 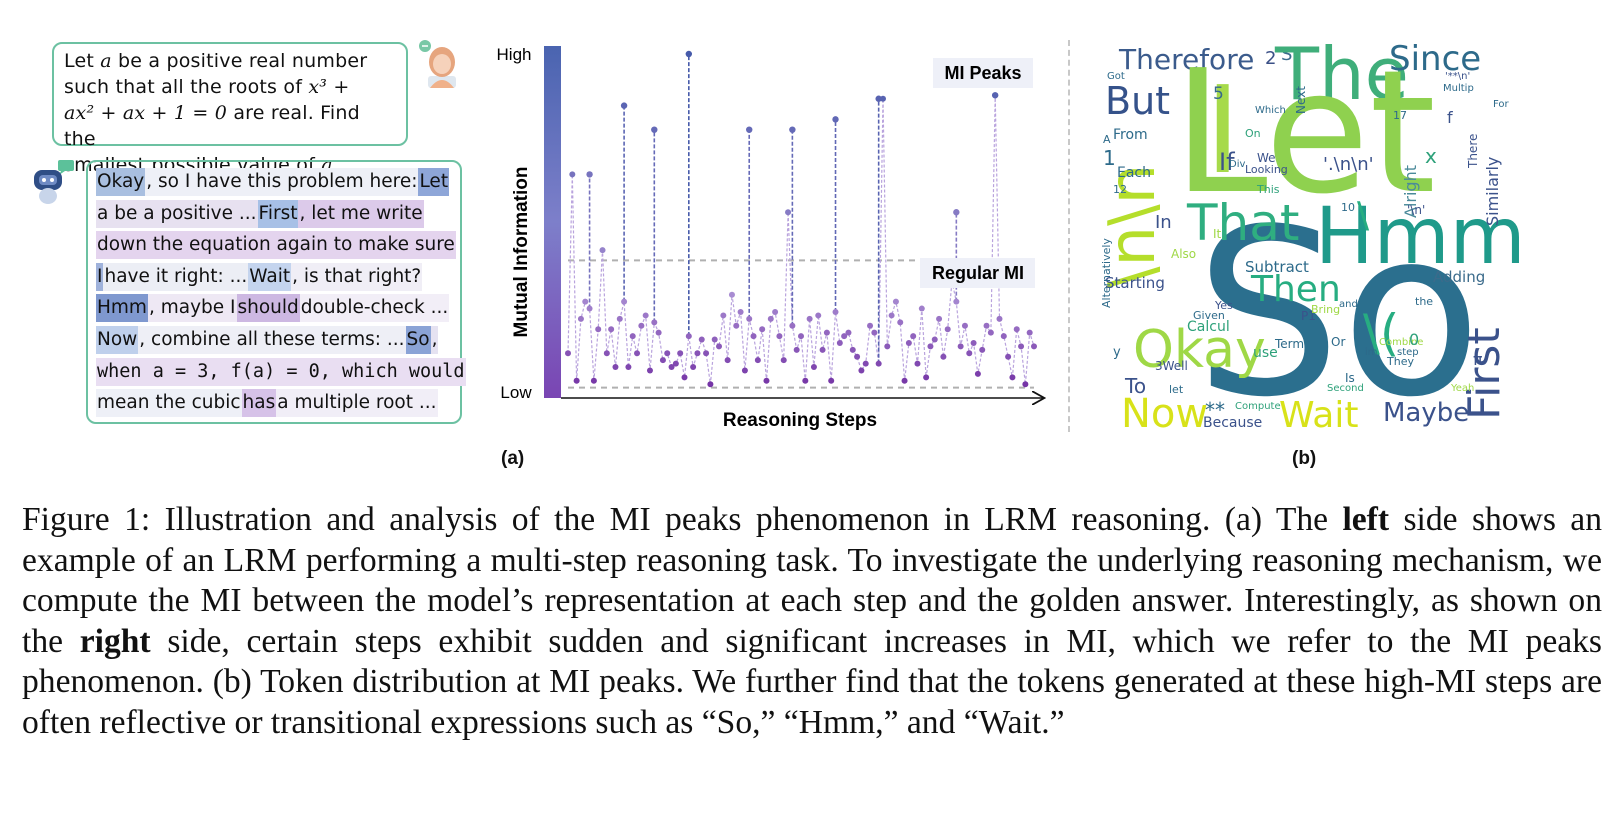 What do you see at coordinates (1199, 350) in the screenshot?
I see `wordcloud-token: Okay` at bounding box center [1199, 350].